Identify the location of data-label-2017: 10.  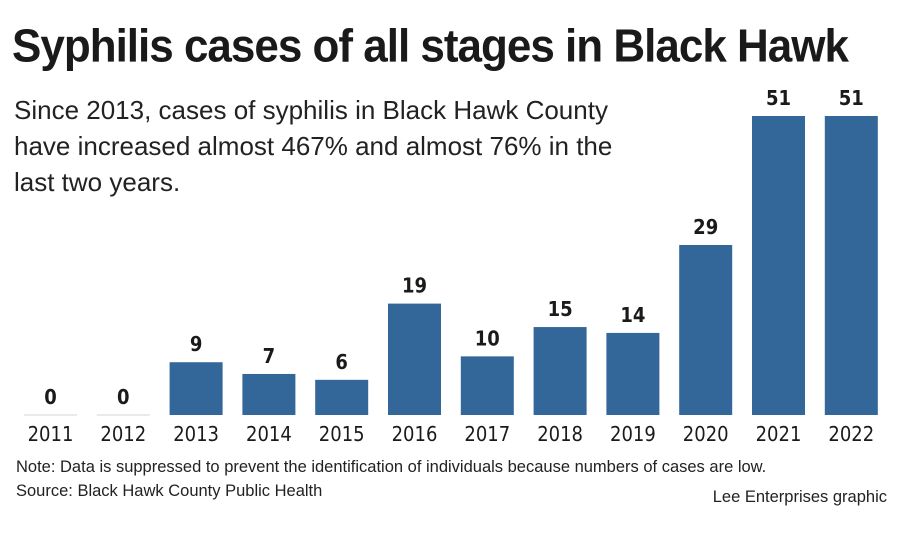
(487, 338).